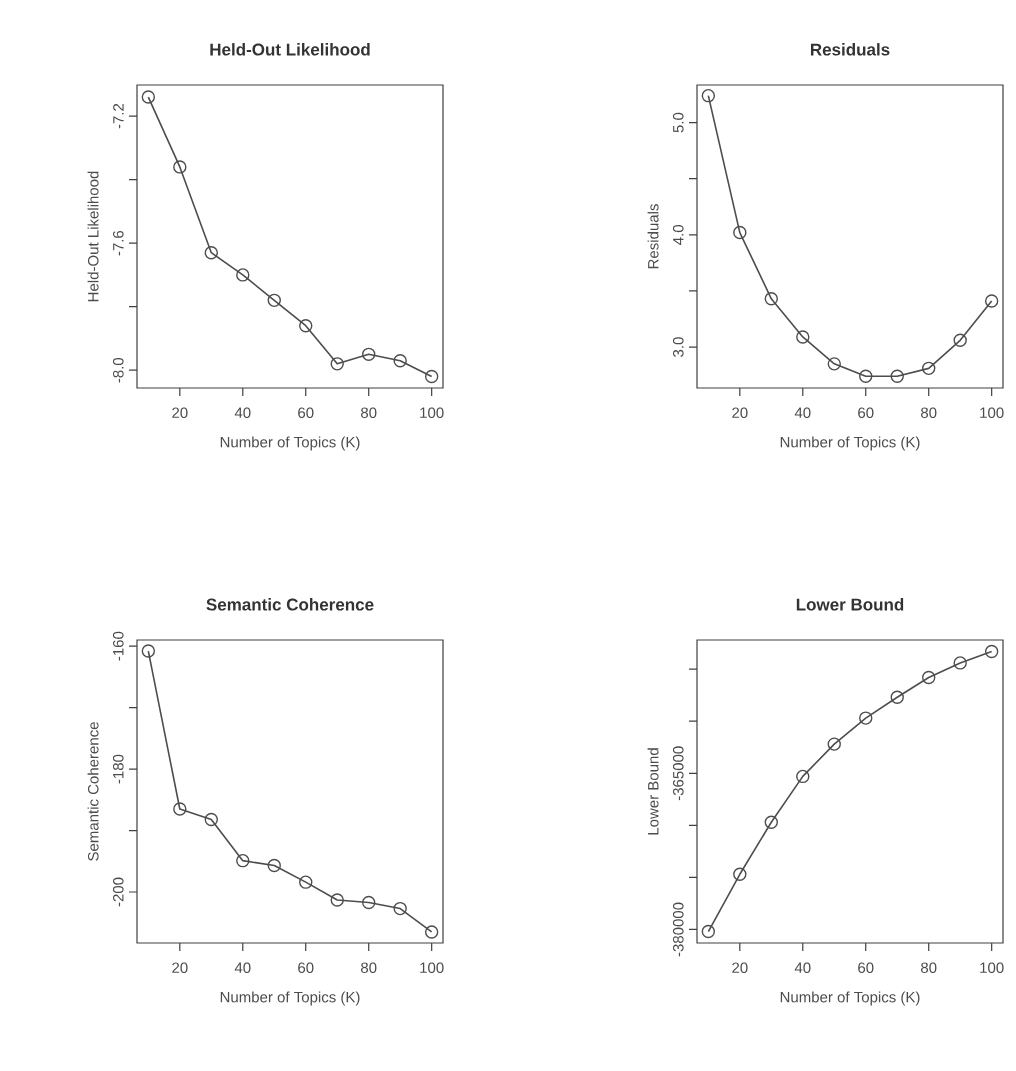 The image size is (1016, 1071). I want to click on y-tick-label: -180, so click(118, 769).